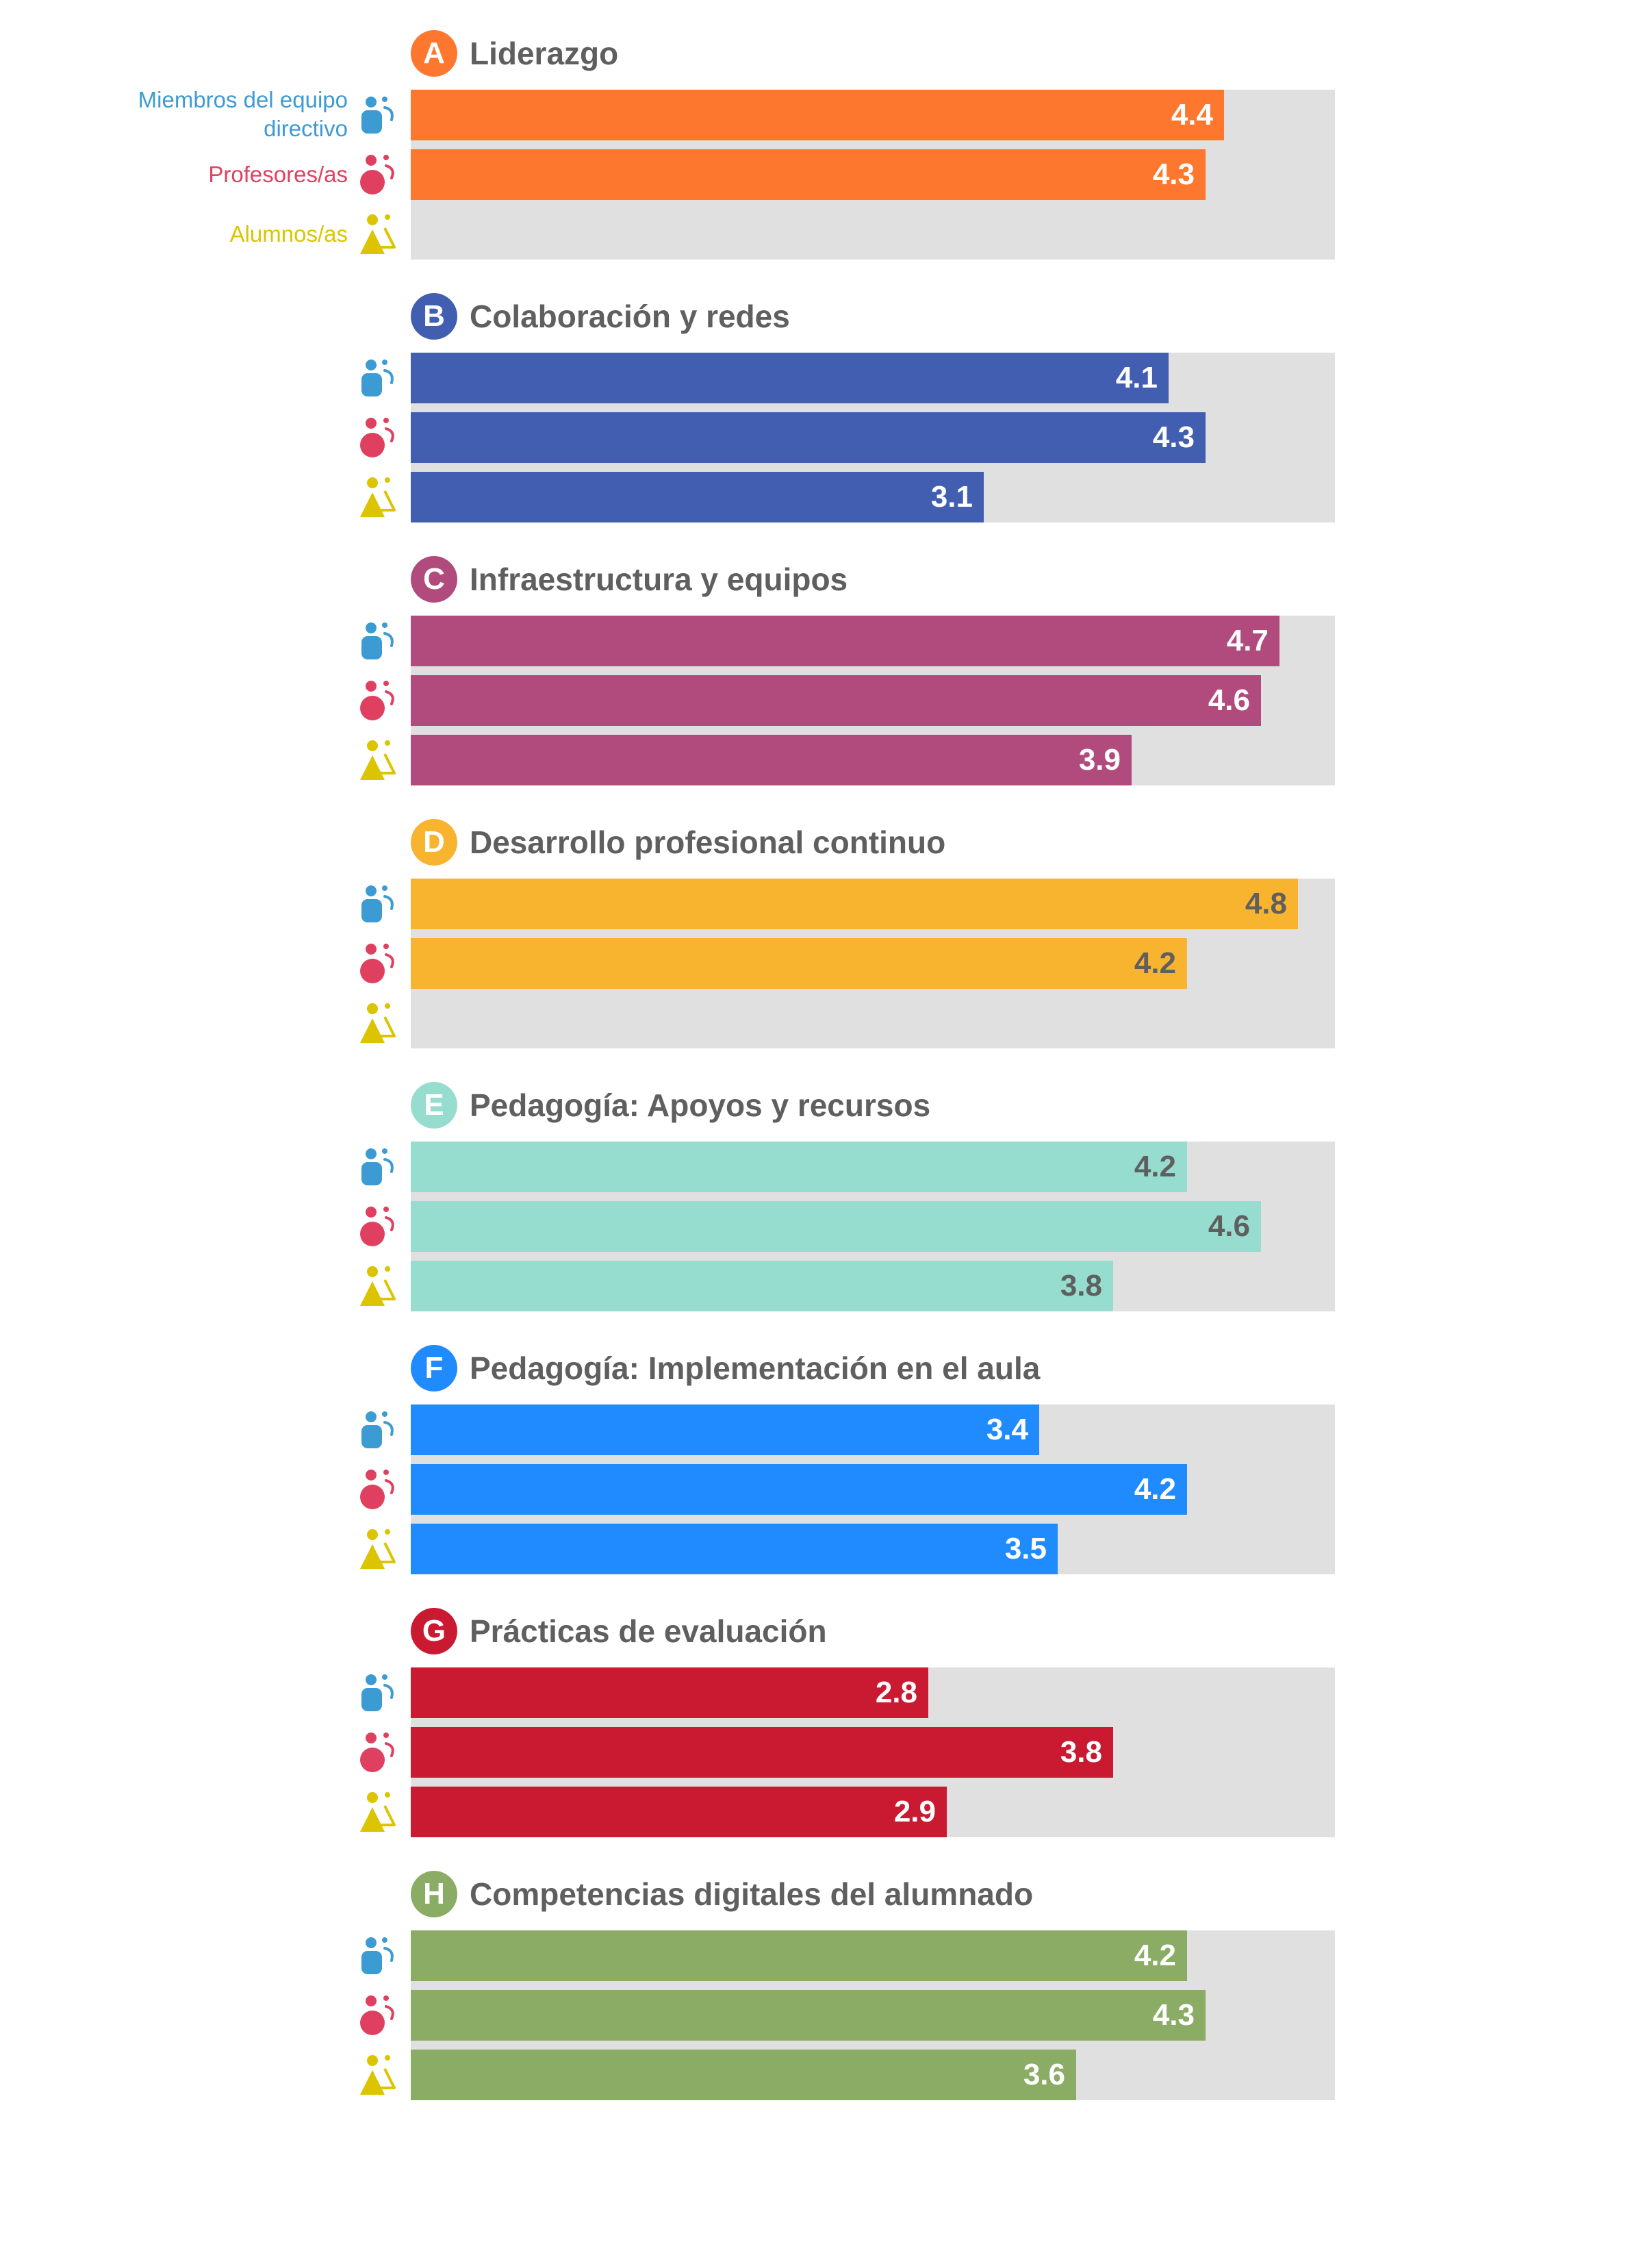 This screenshot has height=2268, width=1643. Describe the element at coordinates (799, 1167) in the screenshot. I see `bar-e-equipo: 4.2` at that location.